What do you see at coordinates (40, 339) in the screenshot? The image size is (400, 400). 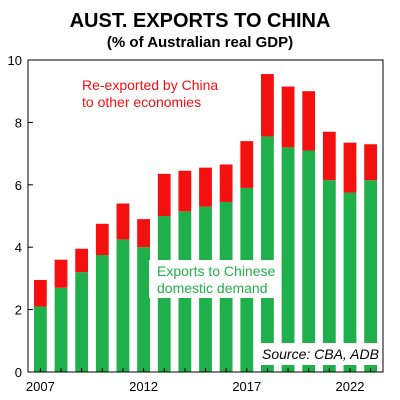 I see `bar-domestic-2007` at bounding box center [40, 339].